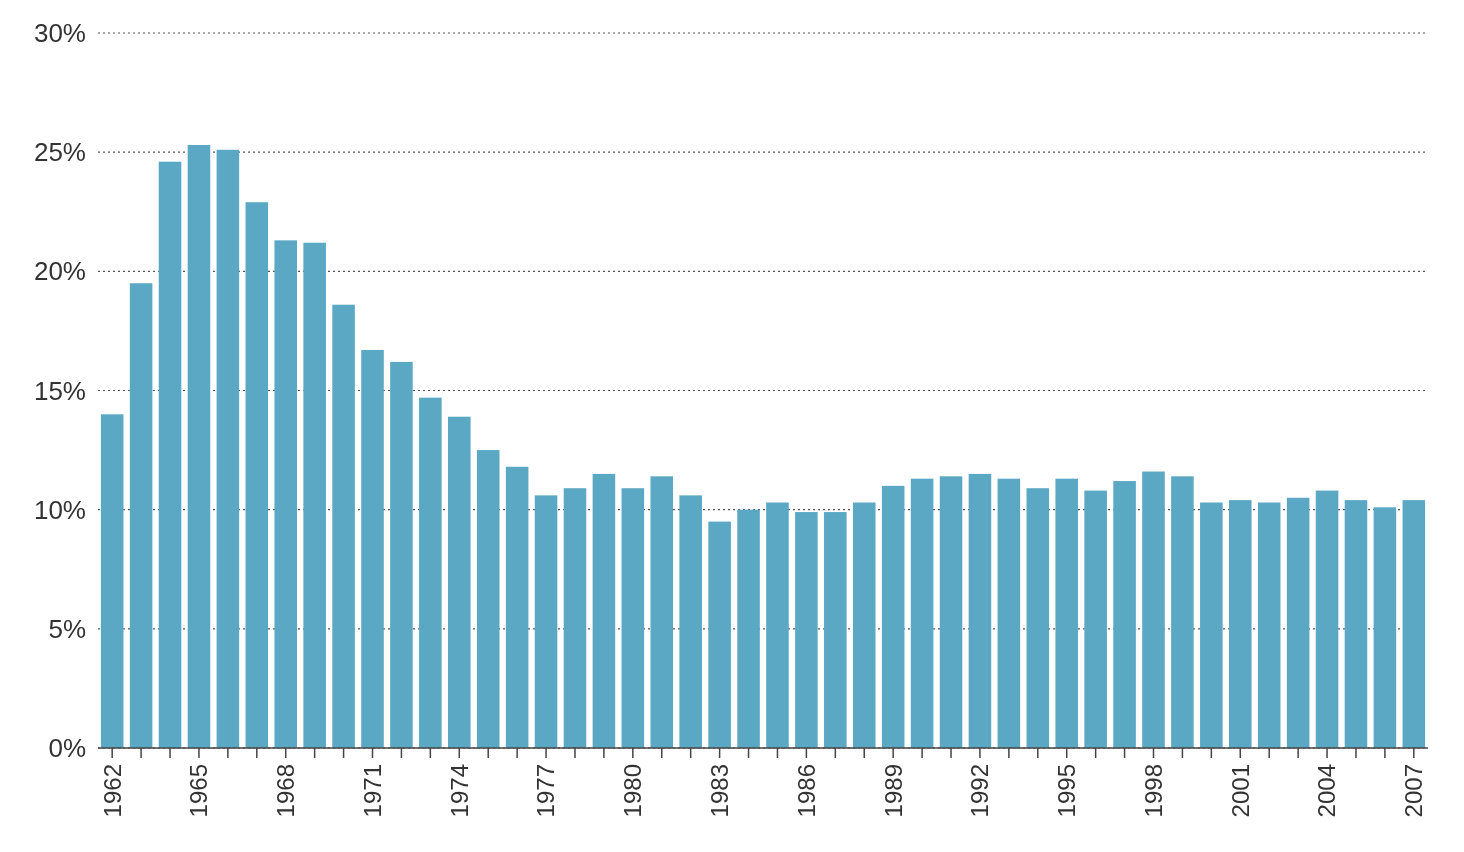 The width and height of the screenshot is (1464, 852). Describe the element at coordinates (59, 509) in the screenshot. I see `y-tick-label: 10%` at that location.